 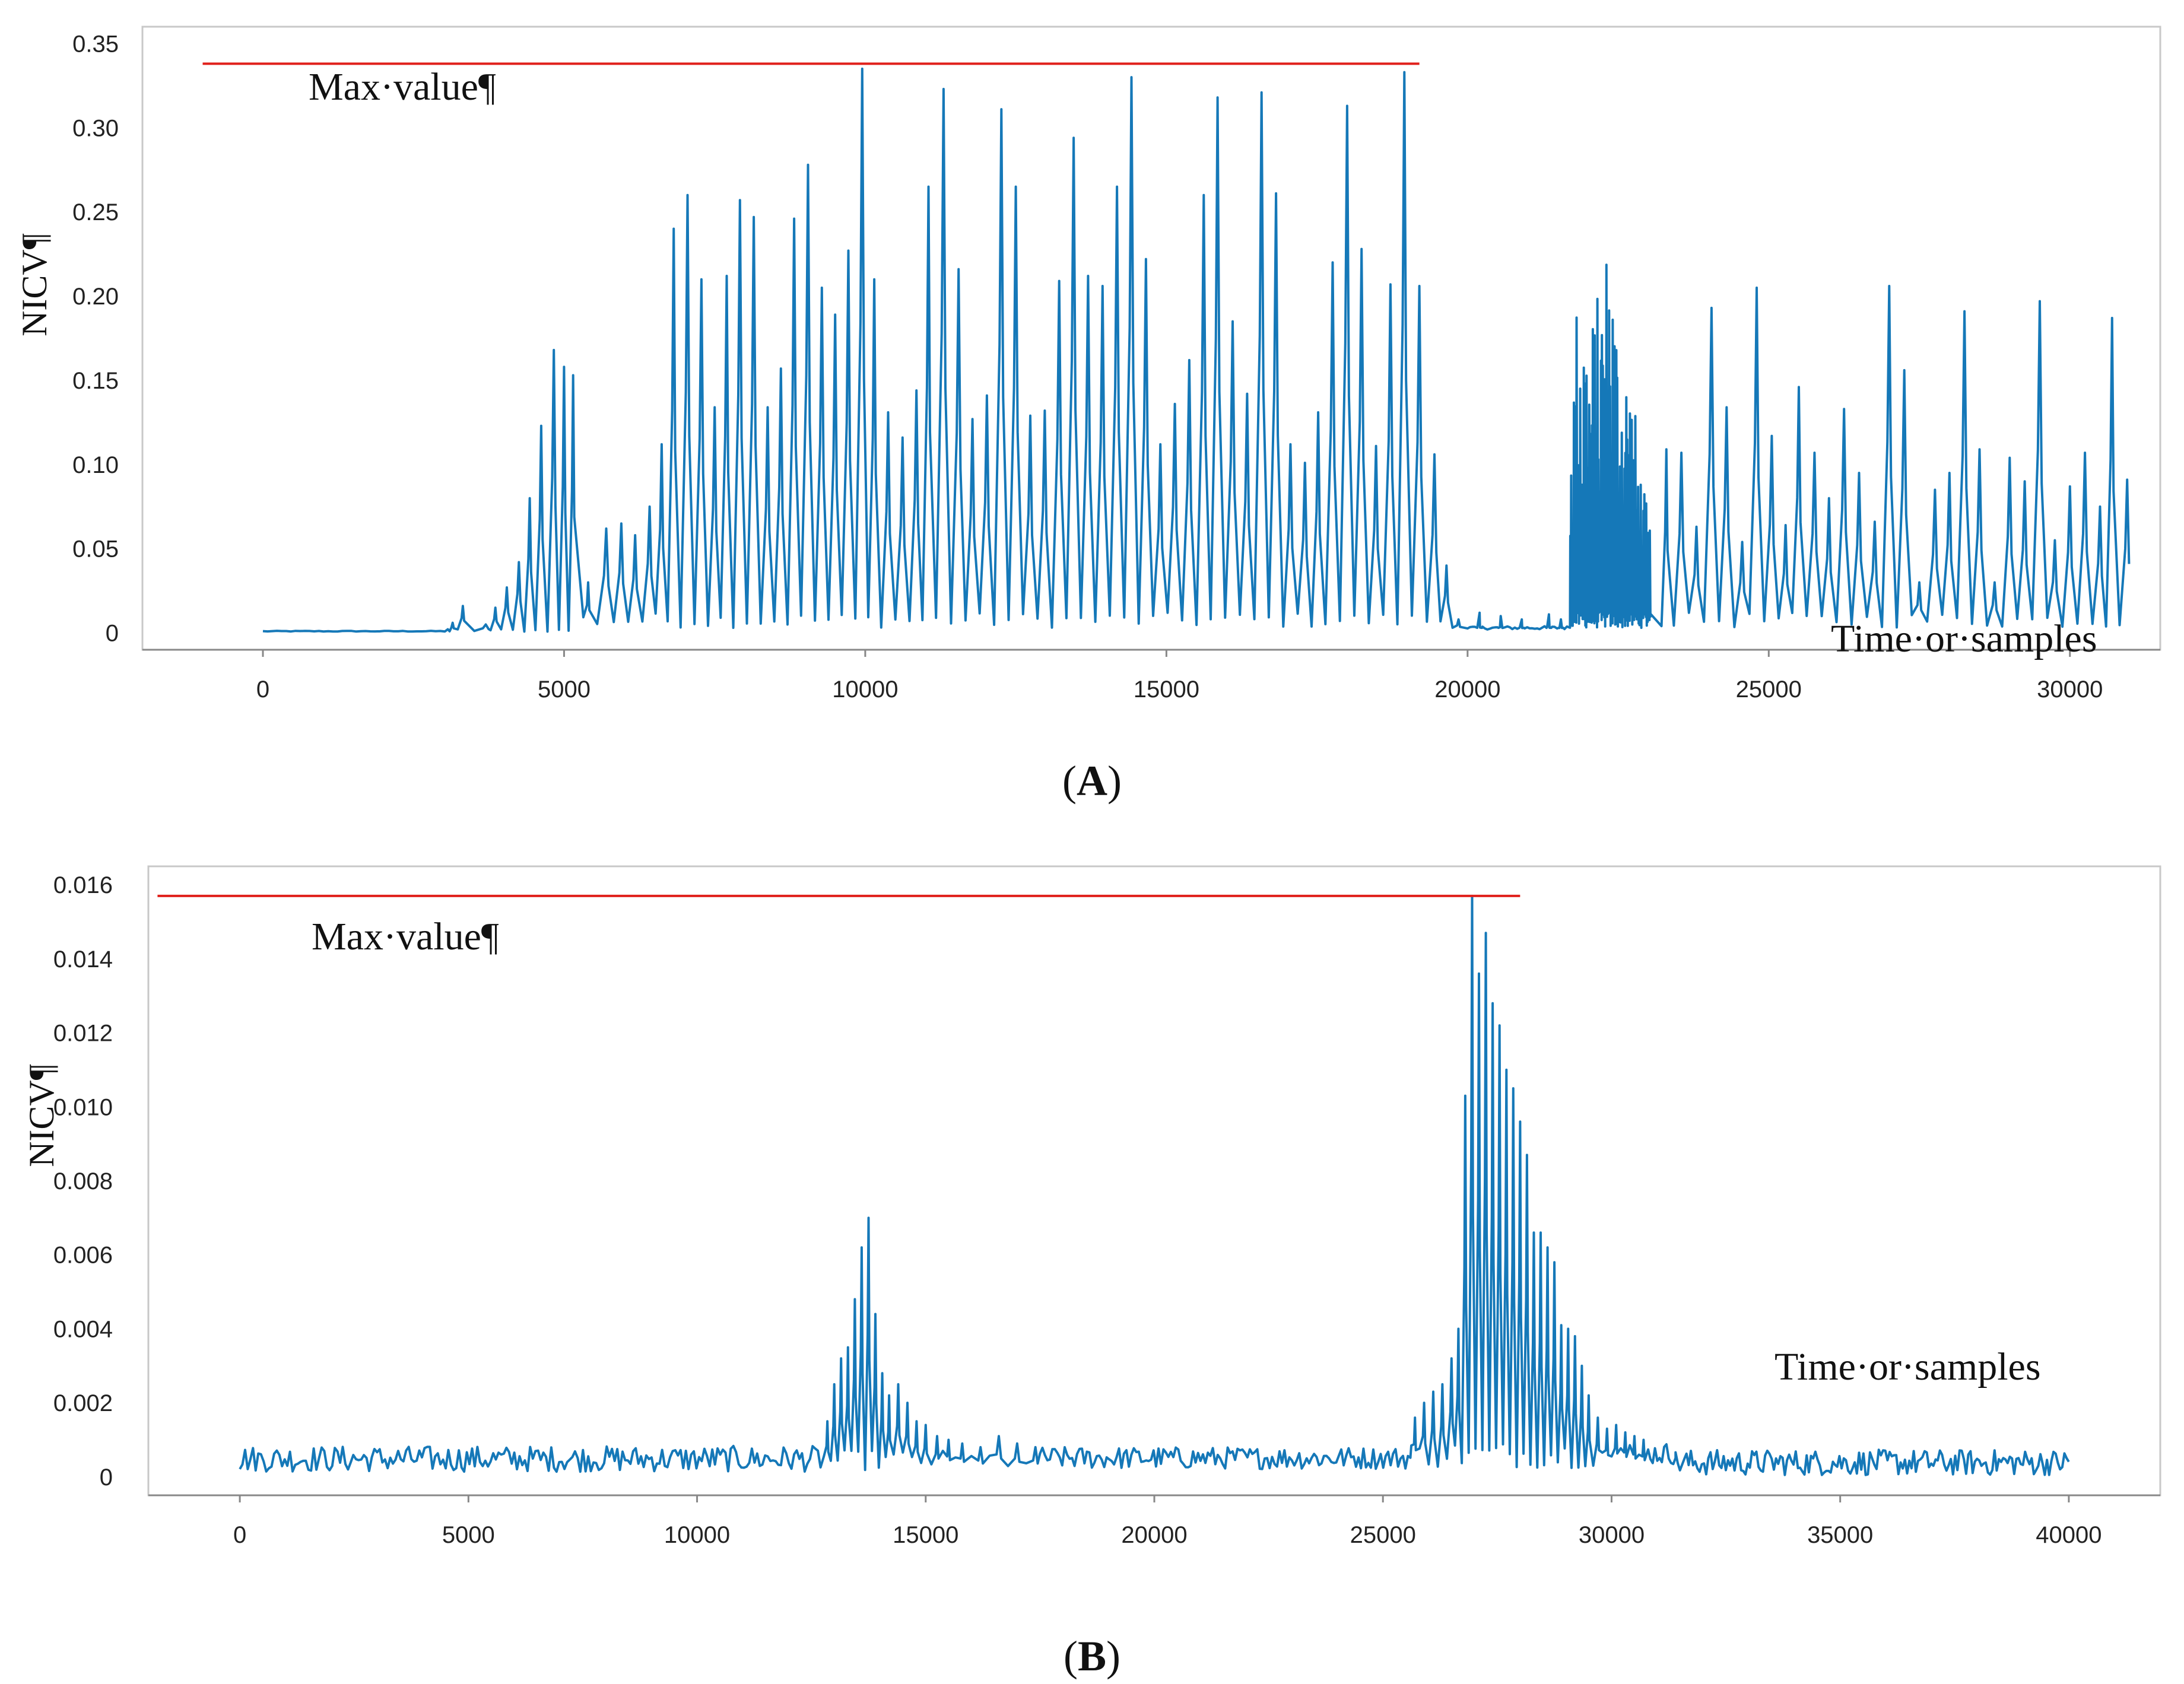 I want to click on y-tick-label: 0.15, so click(x=95, y=381).